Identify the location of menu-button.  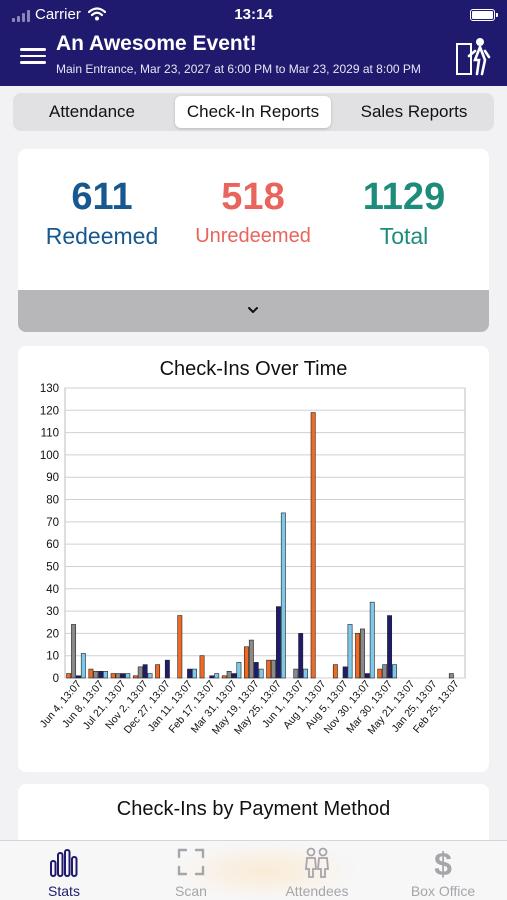
(33, 55).